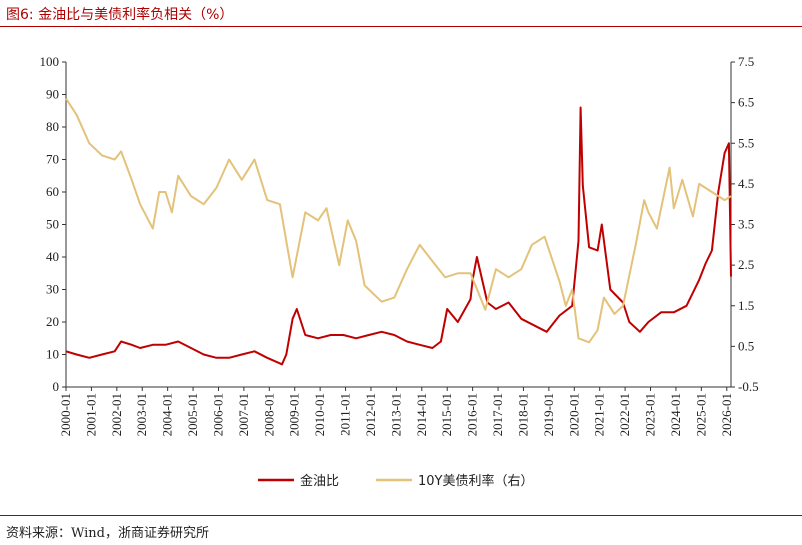 This screenshot has height=545, width=802. I want to click on y-left-tick-label: 20, so click(52, 321).